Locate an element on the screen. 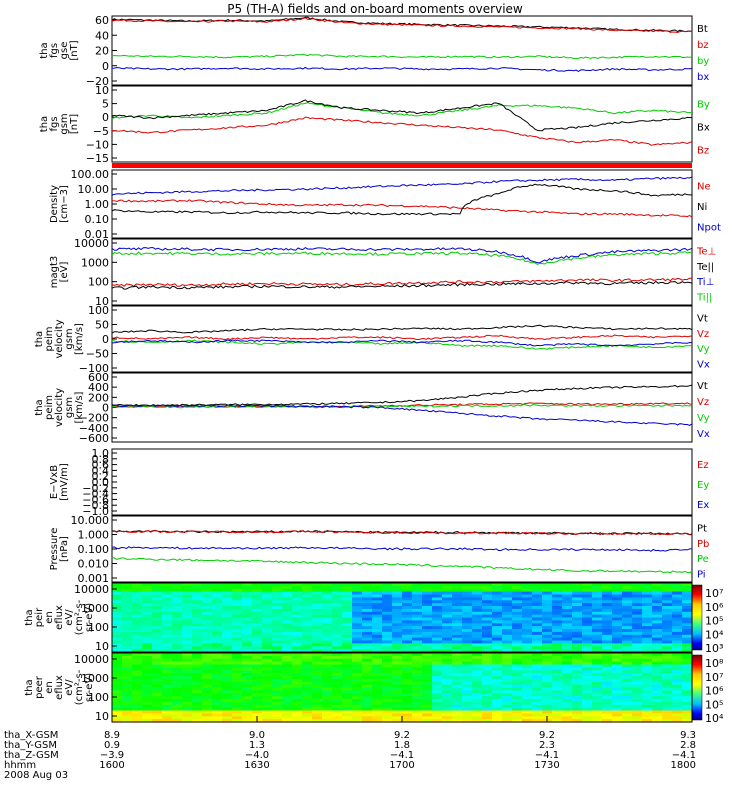 This screenshot has width=750, height=800. x-tick-label-xgsm: 9.3 is located at coordinates (688, 735).